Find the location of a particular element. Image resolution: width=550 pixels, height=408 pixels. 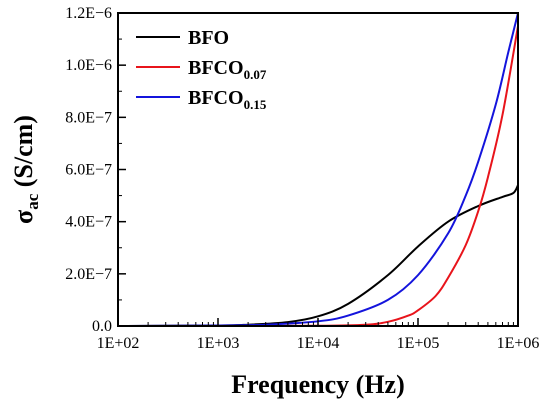

legend-label-0: BFO is located at coordinates (208, 38).